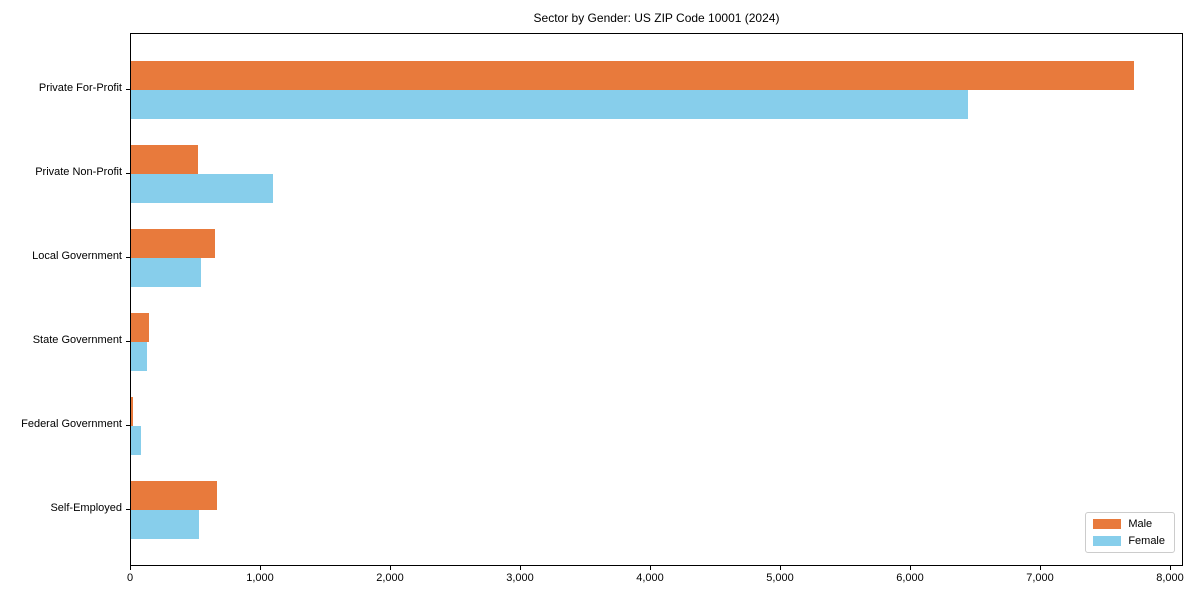 This screenshot has height=600, width=1200. What do you see at coordinates (1140, 524) in the screenshot?
I see `legend-label-male: Male` at bounding box center [1140, 524].